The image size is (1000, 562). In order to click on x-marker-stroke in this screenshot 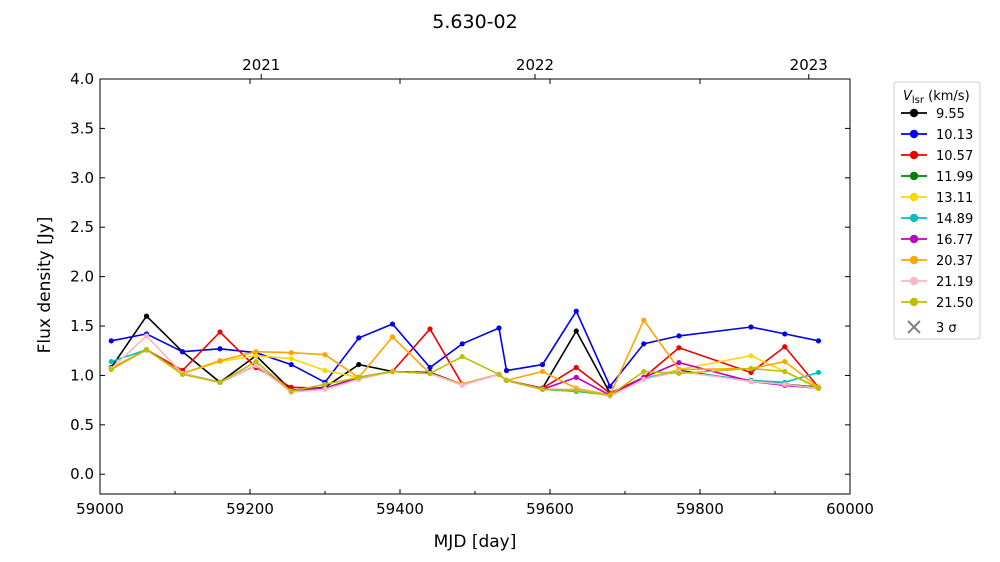, I will do `click(914, 327)`.